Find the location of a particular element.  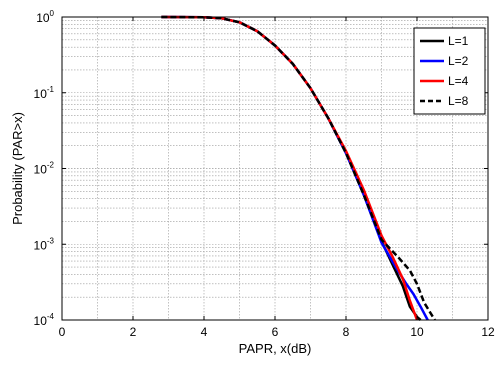

x-tick-label: 10 is located at coordinates (417, 332).